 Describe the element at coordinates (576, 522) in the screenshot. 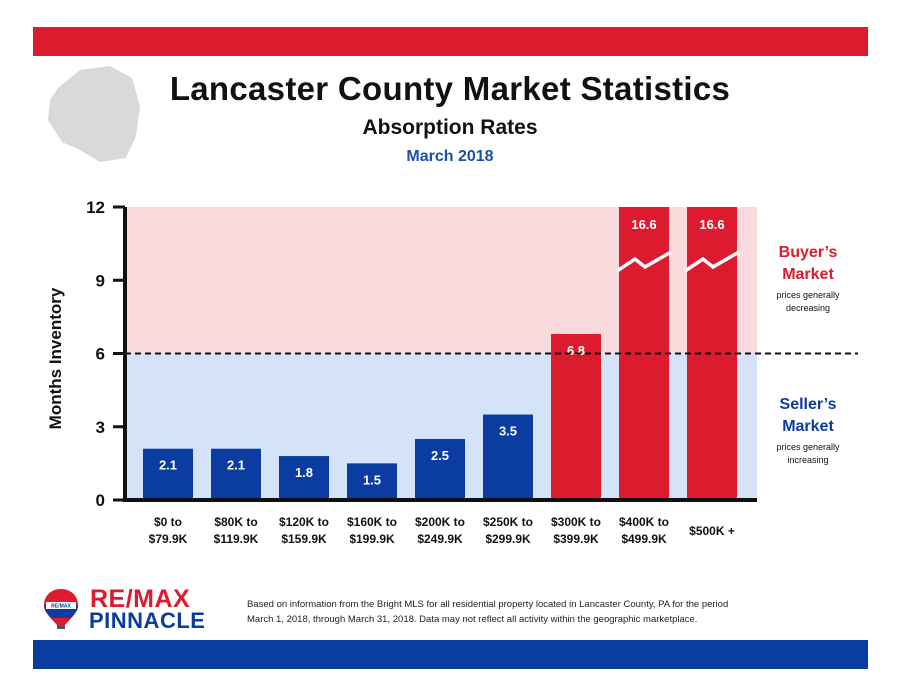

I see `category-label-7-line-1: $300K to` at that location.